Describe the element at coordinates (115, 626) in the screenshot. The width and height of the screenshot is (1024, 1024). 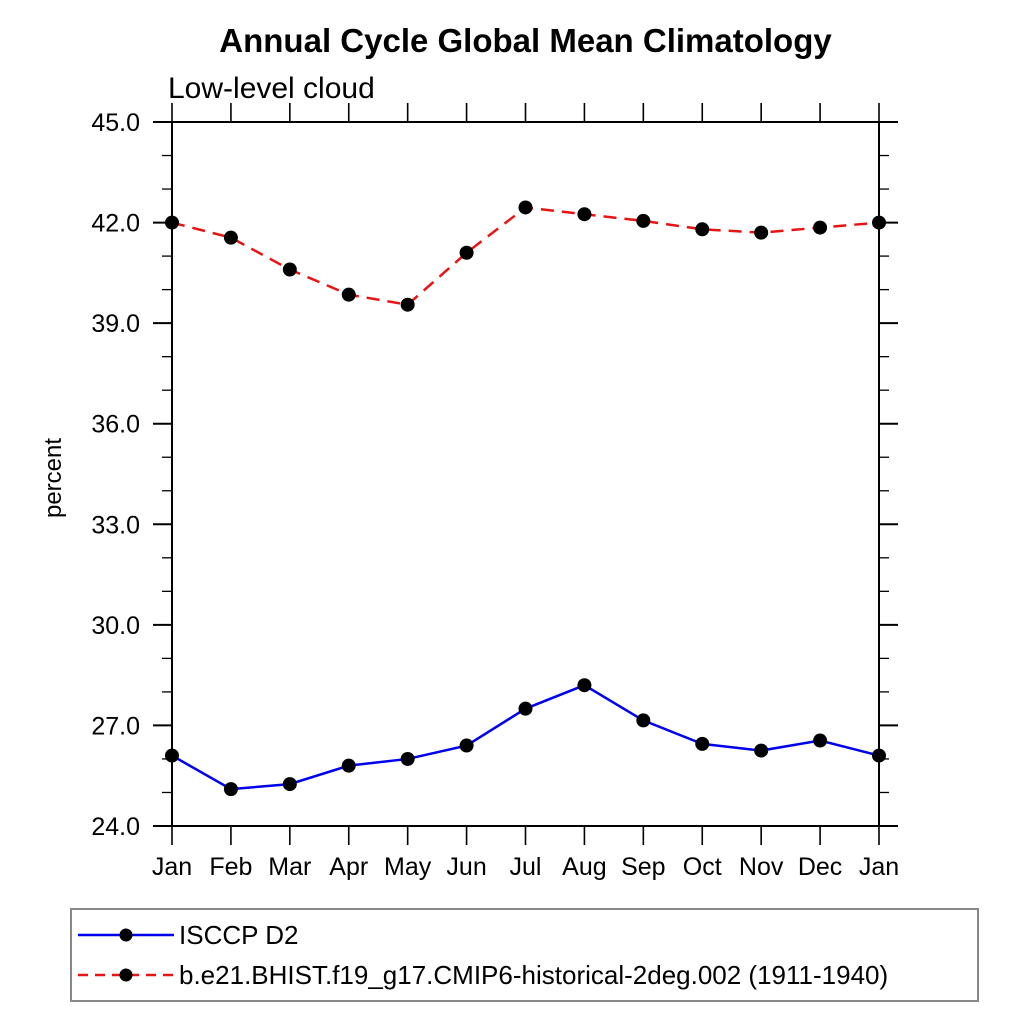
I see `svg-text: 30.0` at that location.